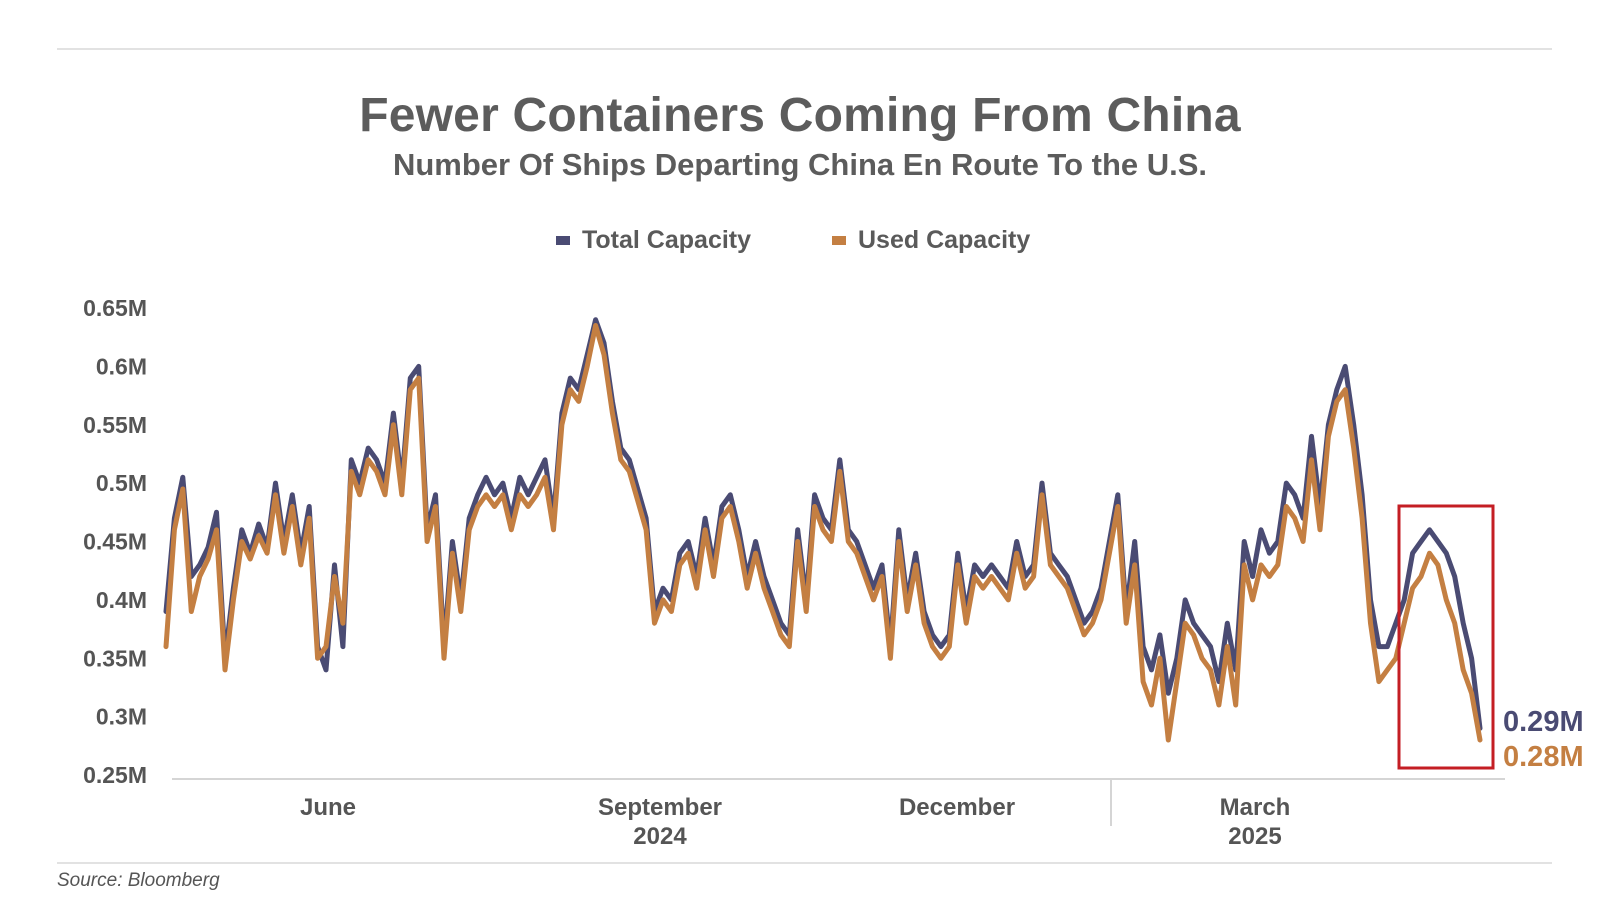  I want to click on x-tick-year-label: 2024, so click(660, 836).